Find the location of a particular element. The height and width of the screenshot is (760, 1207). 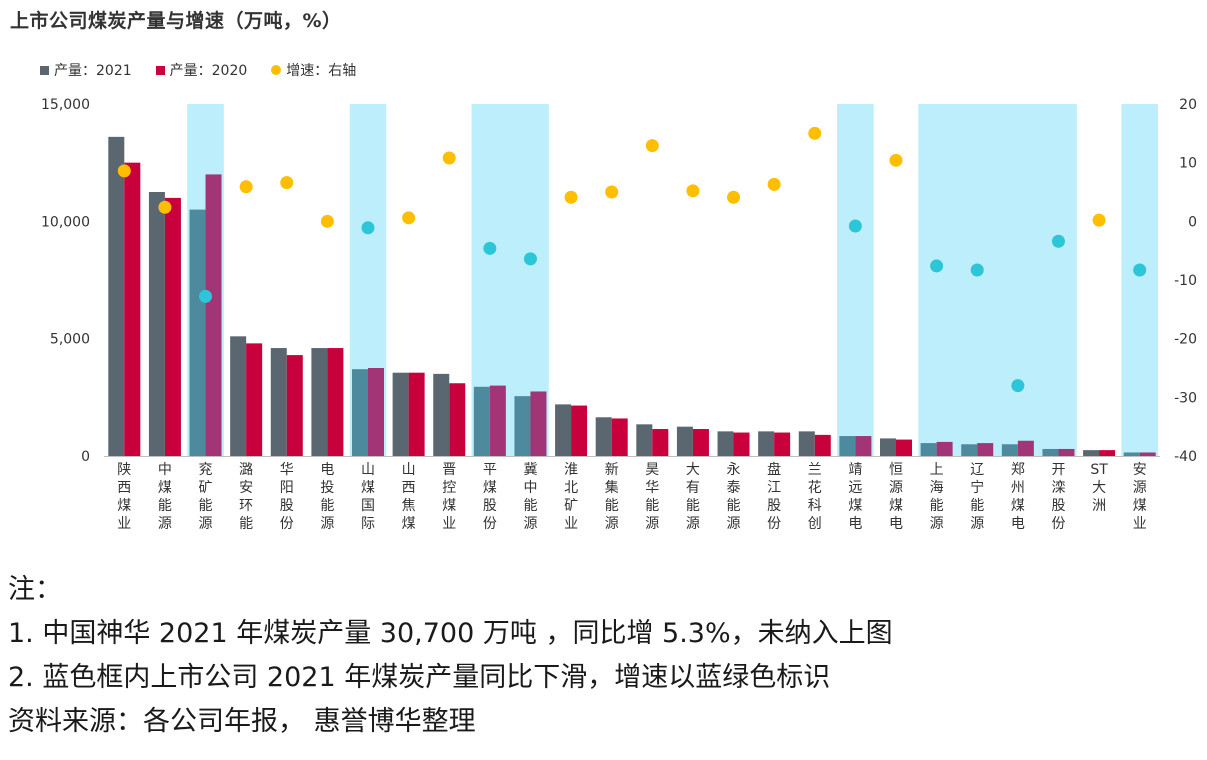

legend-item-growth: 增速：右轴 is located at coordinates (313, 70).